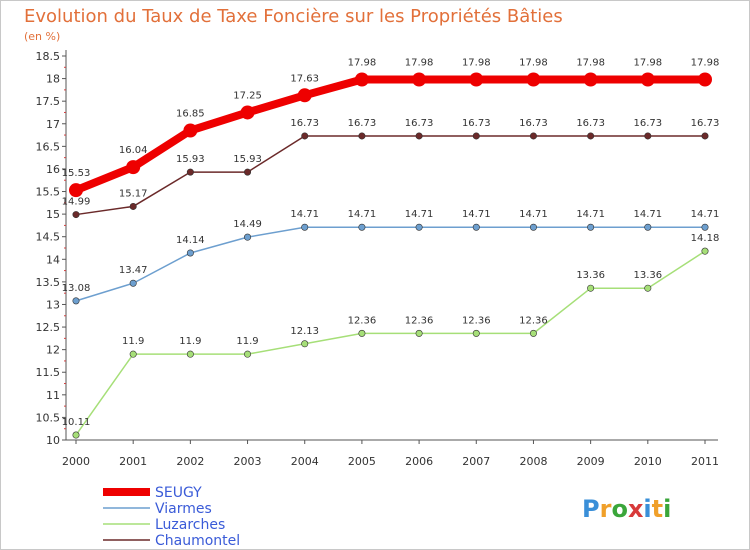 This screenshot has height=550, width=750. I want to click on series-line-chaumontel, so click(390, 175).